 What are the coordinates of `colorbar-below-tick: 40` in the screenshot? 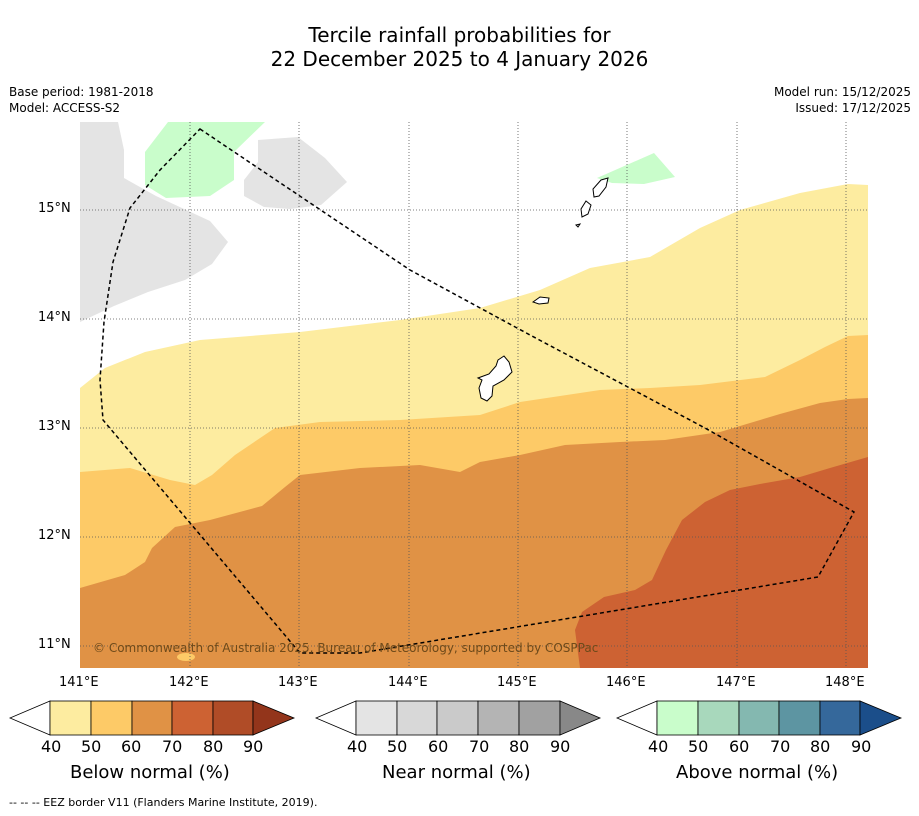 It's located at (51, 746).